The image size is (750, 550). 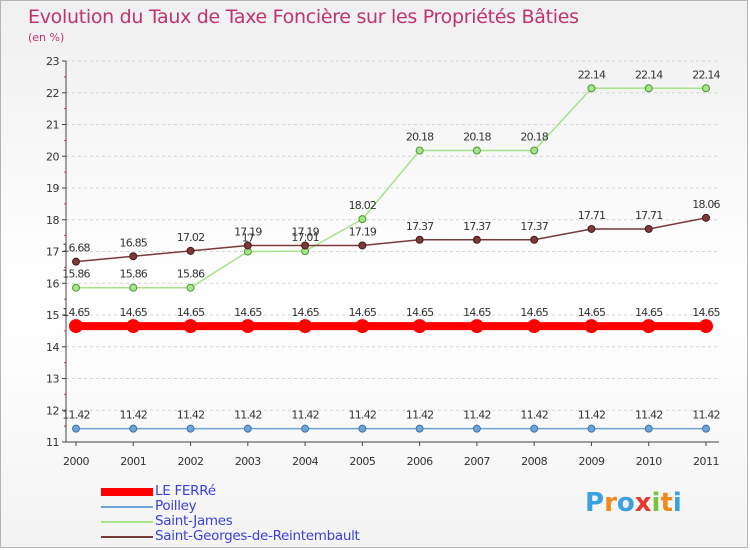 What do you see at coordinates (52, 156) in the screenshot?
I see `y-tick-label: 20` at bounding box center [52, 156].